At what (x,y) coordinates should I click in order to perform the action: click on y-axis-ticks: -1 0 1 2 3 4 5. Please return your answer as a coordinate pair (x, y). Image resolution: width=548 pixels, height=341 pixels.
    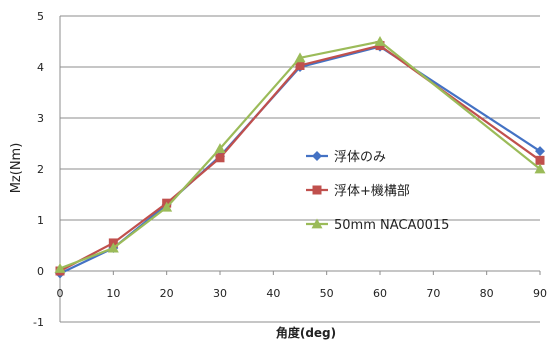
    Looking at the image, I should click on (38, 169).